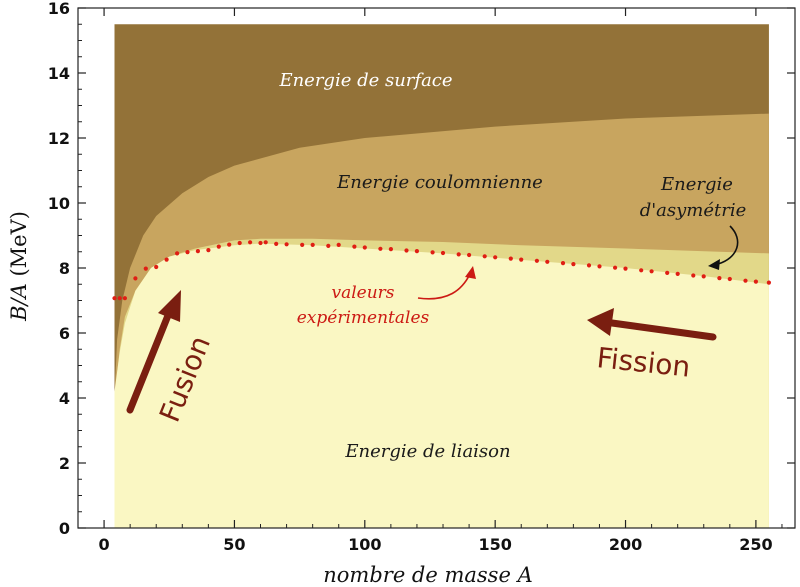 Image resolution: width=800 pixels, height=587 pixels. I want to click on y-tick-label: 6, so click(64, 333).